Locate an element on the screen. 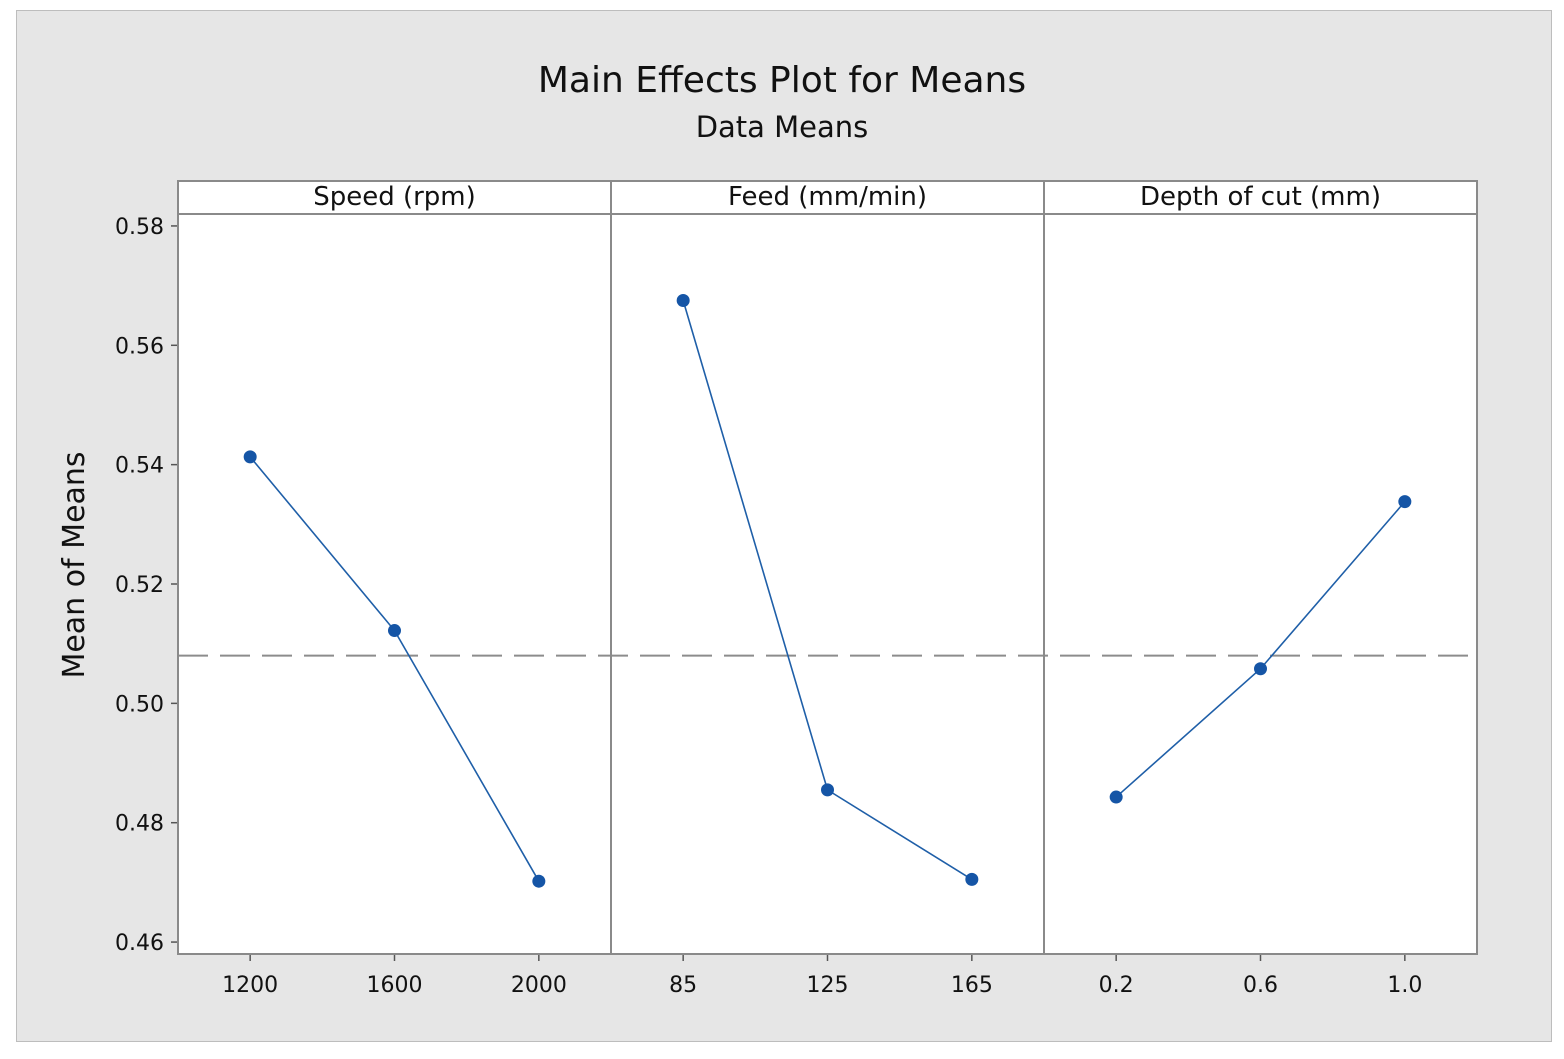  panel-title: Feed (mm/min) is located at coordinates (827, 197).